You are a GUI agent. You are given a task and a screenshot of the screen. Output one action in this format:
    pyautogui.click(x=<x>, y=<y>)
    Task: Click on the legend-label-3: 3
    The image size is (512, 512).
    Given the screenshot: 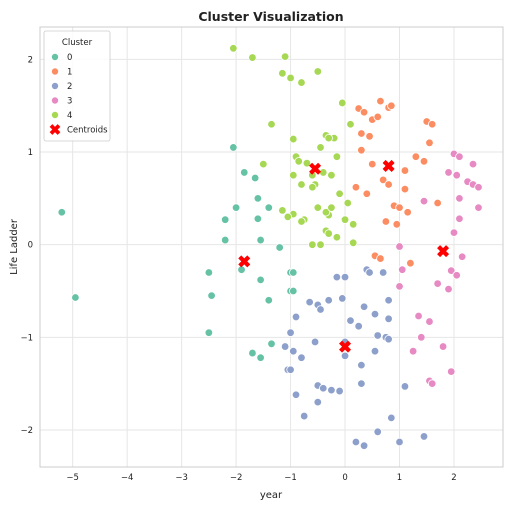 What is the action you would take?
    pyautogui.click(x=69, y=102)
    